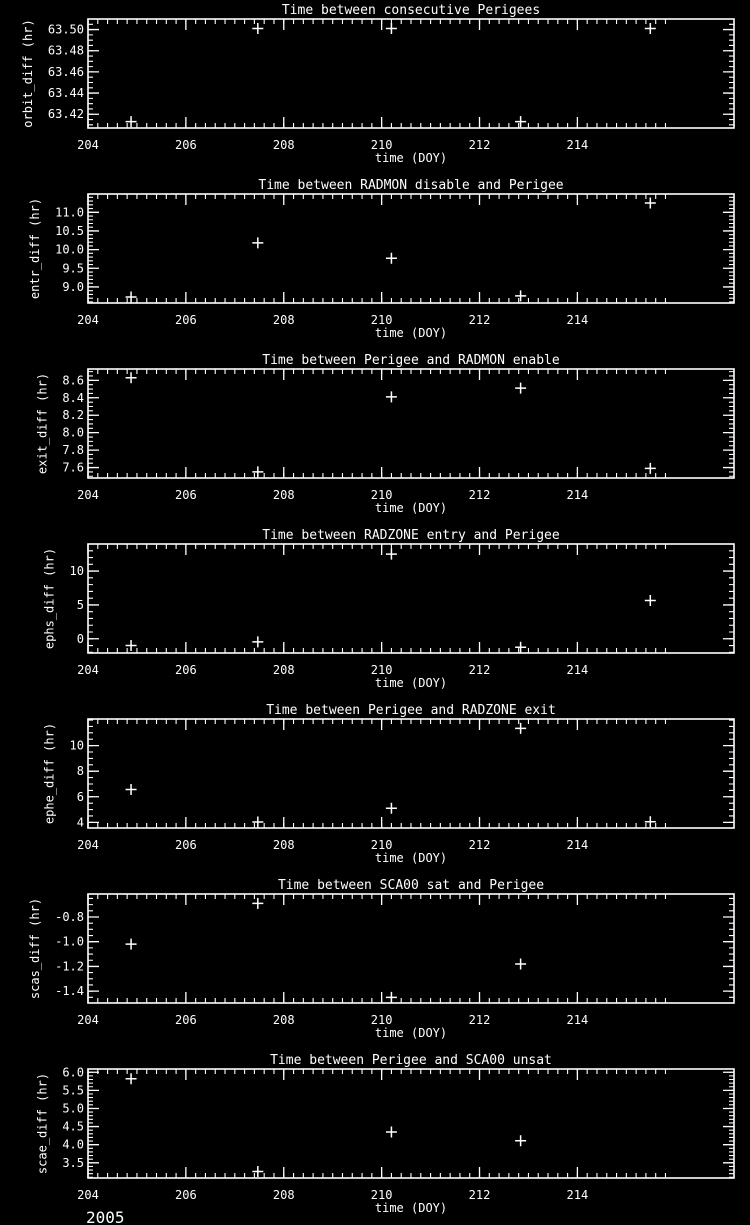  Describe the element at coordinates (80, 771) in the screenshot. I see `y-tick-label: 8` at that location.